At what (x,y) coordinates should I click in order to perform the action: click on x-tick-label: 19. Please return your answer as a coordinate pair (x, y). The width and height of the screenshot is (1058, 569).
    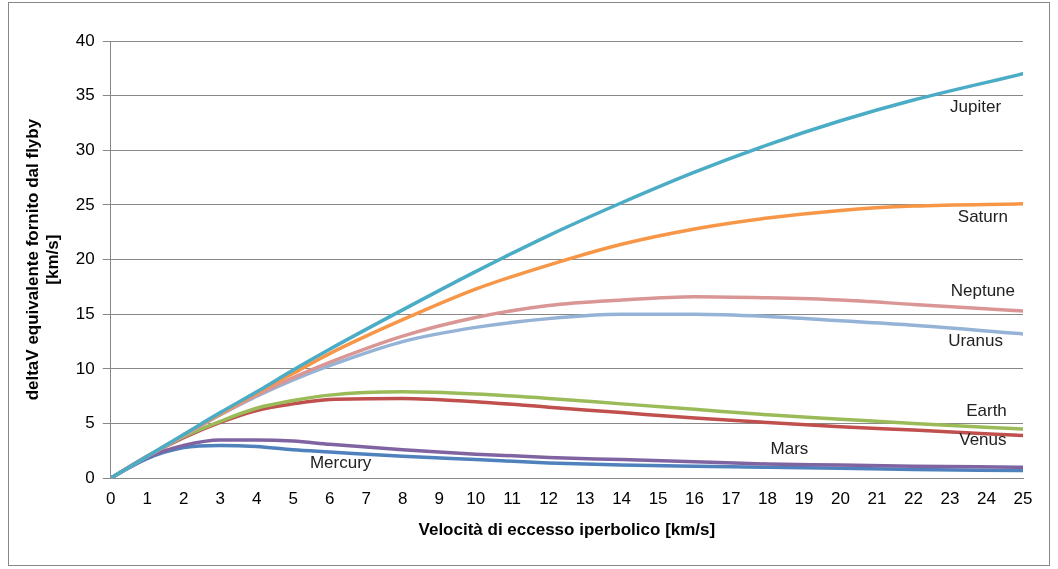
    Looking at the image, I should click on (804, 499).